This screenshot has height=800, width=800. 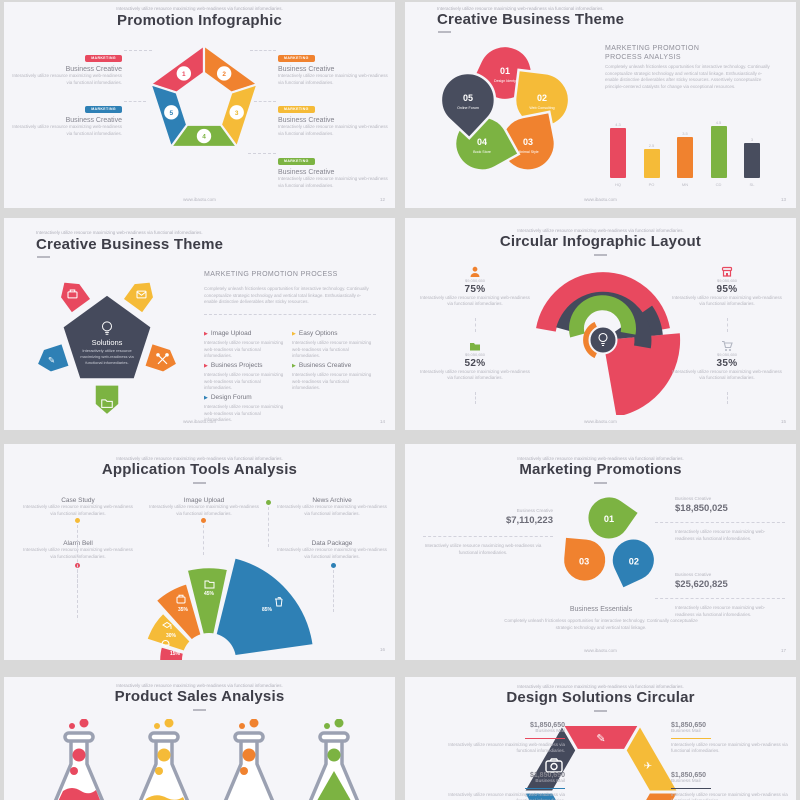 What do you see at coordinates (199, 421) in the screenshot?
I see `footer-url: www.ibaotu.com` at bounding box center [199, 421].